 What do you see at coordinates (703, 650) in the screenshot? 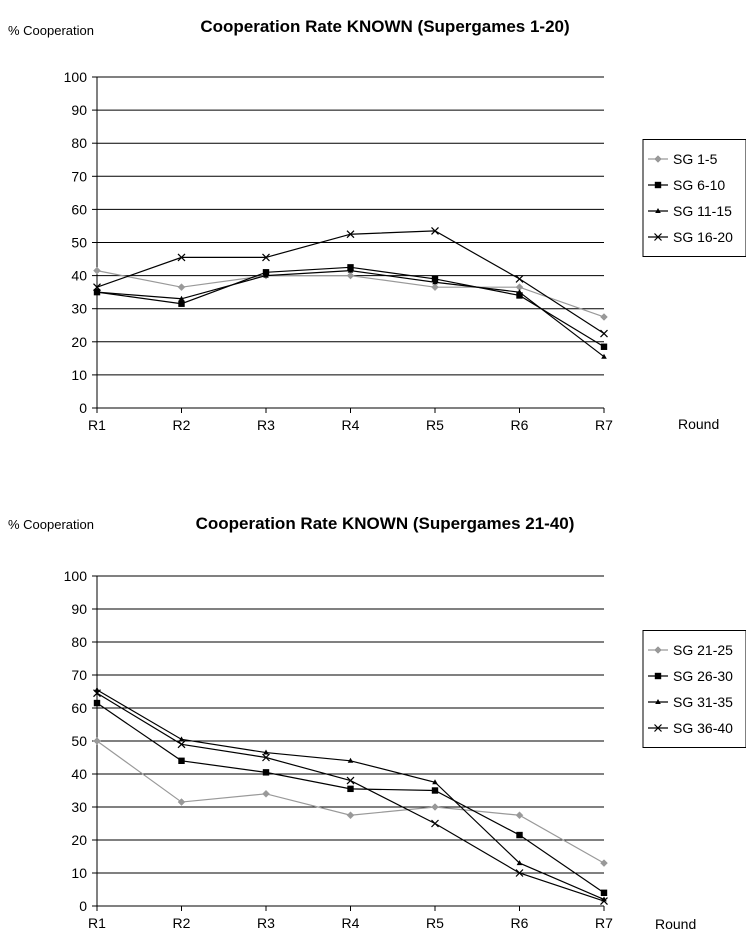
I see `legend-label: SG 21-25` at bounding box center [703, 650].